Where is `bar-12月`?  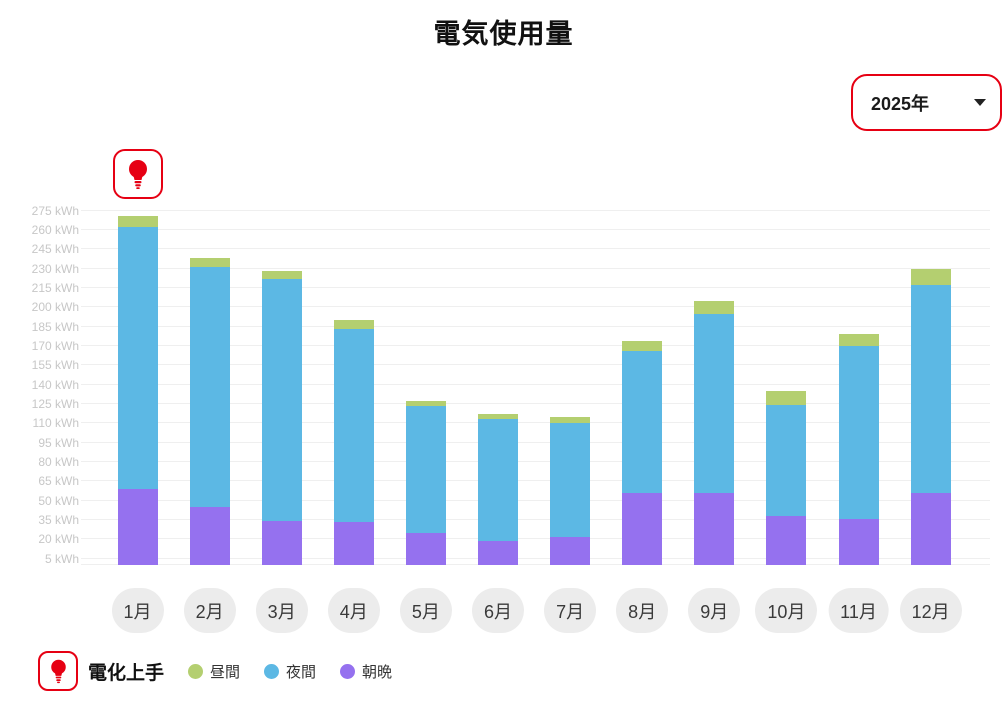 bar-12月 is located at coordinates (930, 416).